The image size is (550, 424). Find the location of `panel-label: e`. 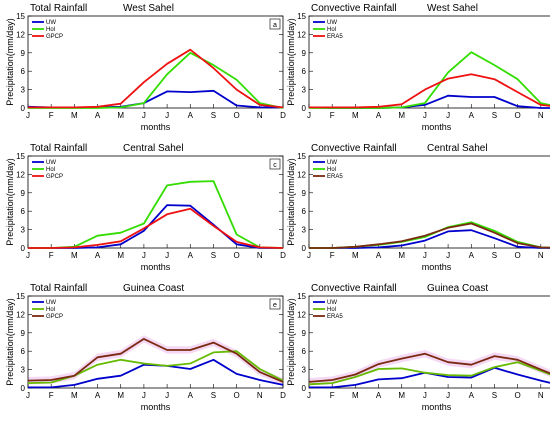

panel-label: e is located at coordinates (275, 305).